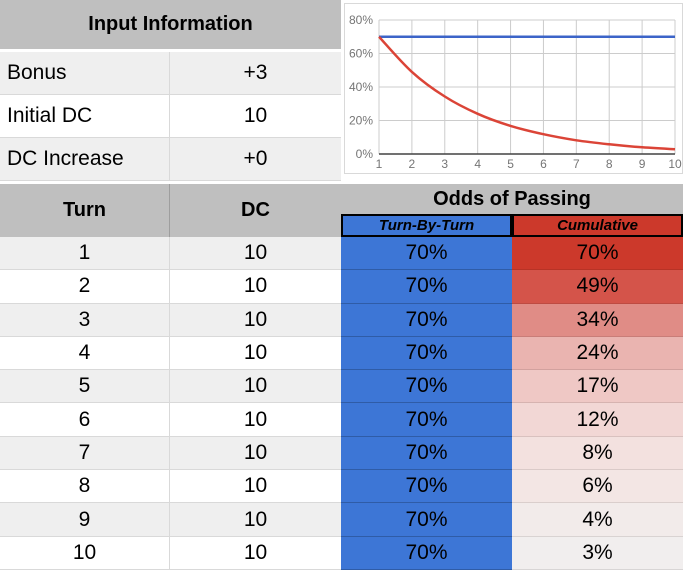 This screenshot has width=683, height=570. What do you see at coordinates (170, 24) in the screenshot?
I see `input-info-header: Input Information` at bounding box center [170, 24].